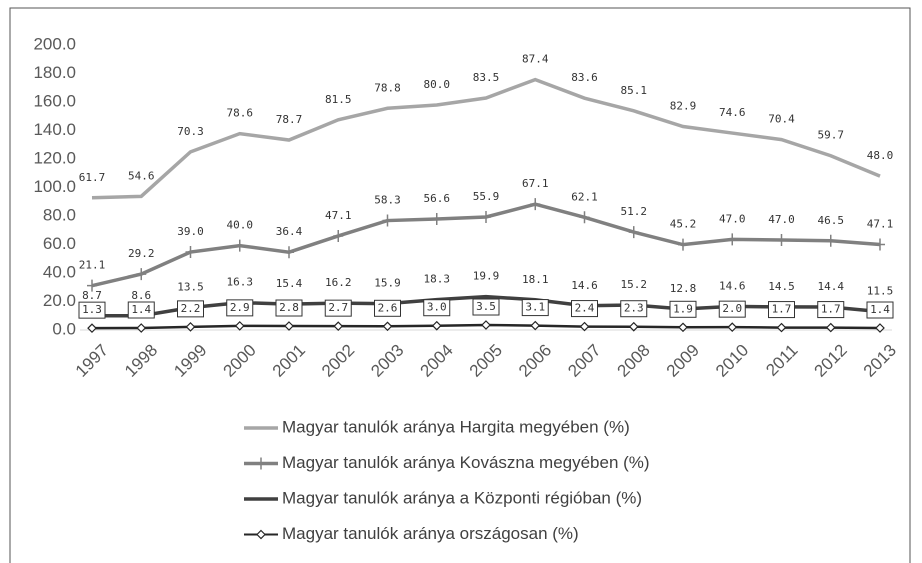 This screenshot has width=922, height=563. I want to click on data-label: 74.6, so click(732, 112).